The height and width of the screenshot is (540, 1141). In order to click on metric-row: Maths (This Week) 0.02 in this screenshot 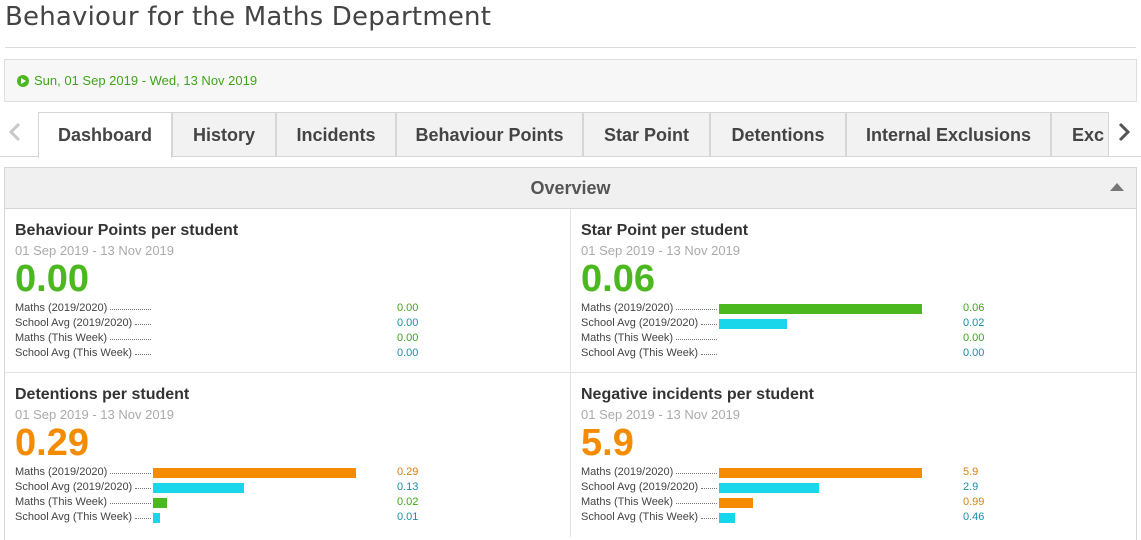, I will do `click(290, 502)`.